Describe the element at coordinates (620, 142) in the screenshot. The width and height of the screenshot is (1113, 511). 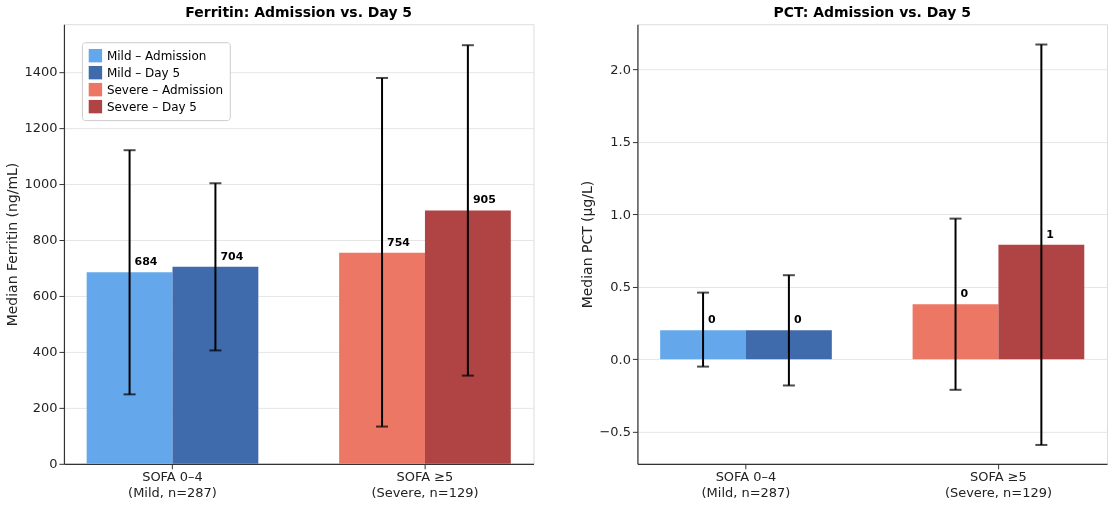
I see `y-tick-label: 1.5` at that location.